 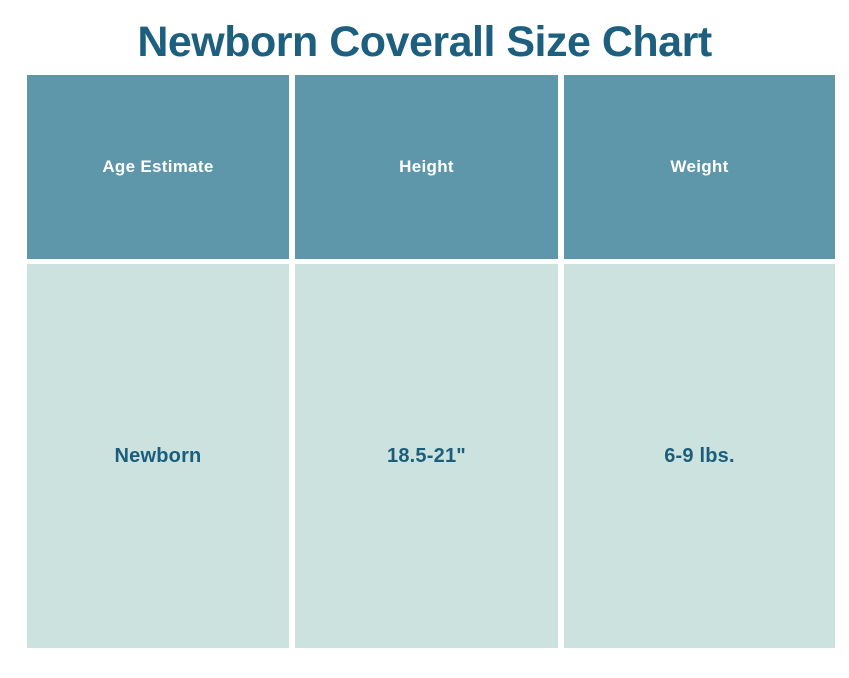 I want to click on column-header-age-estimate: Age Estimate, so click(x=158, y=167).